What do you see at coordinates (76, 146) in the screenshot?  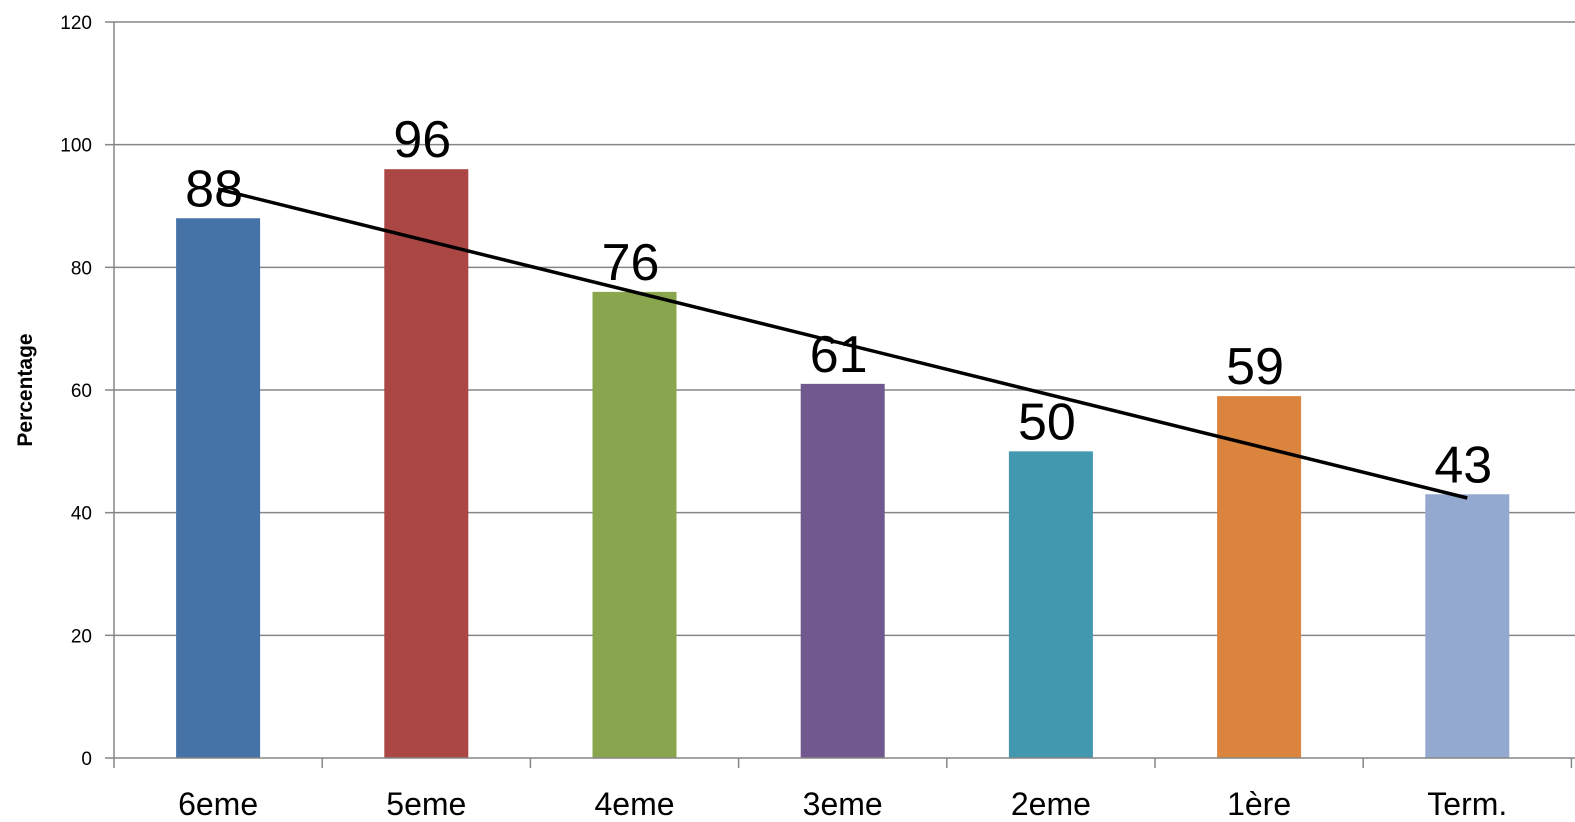 I see `y-tick-label-100: 100` at bounding box center [76, 146].